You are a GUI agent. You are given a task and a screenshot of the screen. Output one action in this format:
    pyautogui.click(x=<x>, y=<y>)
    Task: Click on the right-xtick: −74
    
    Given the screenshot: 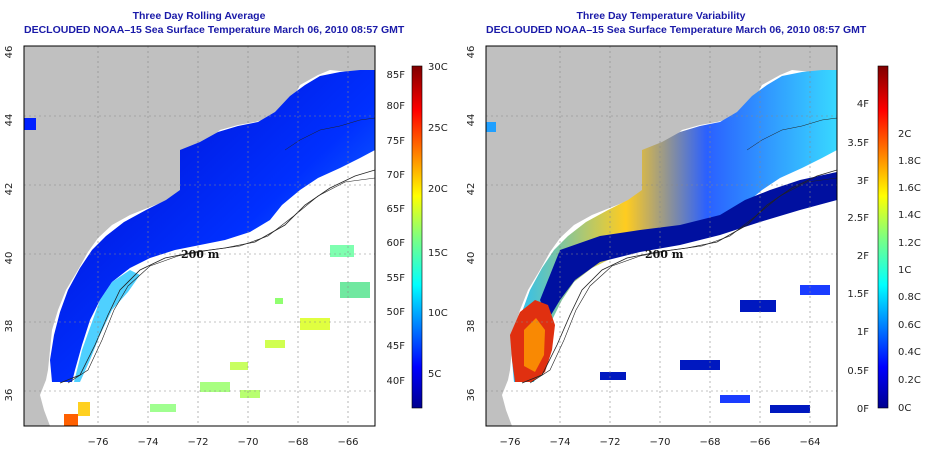 What is the action you would take?
    pyautogui.click(x=559, y=442)
    